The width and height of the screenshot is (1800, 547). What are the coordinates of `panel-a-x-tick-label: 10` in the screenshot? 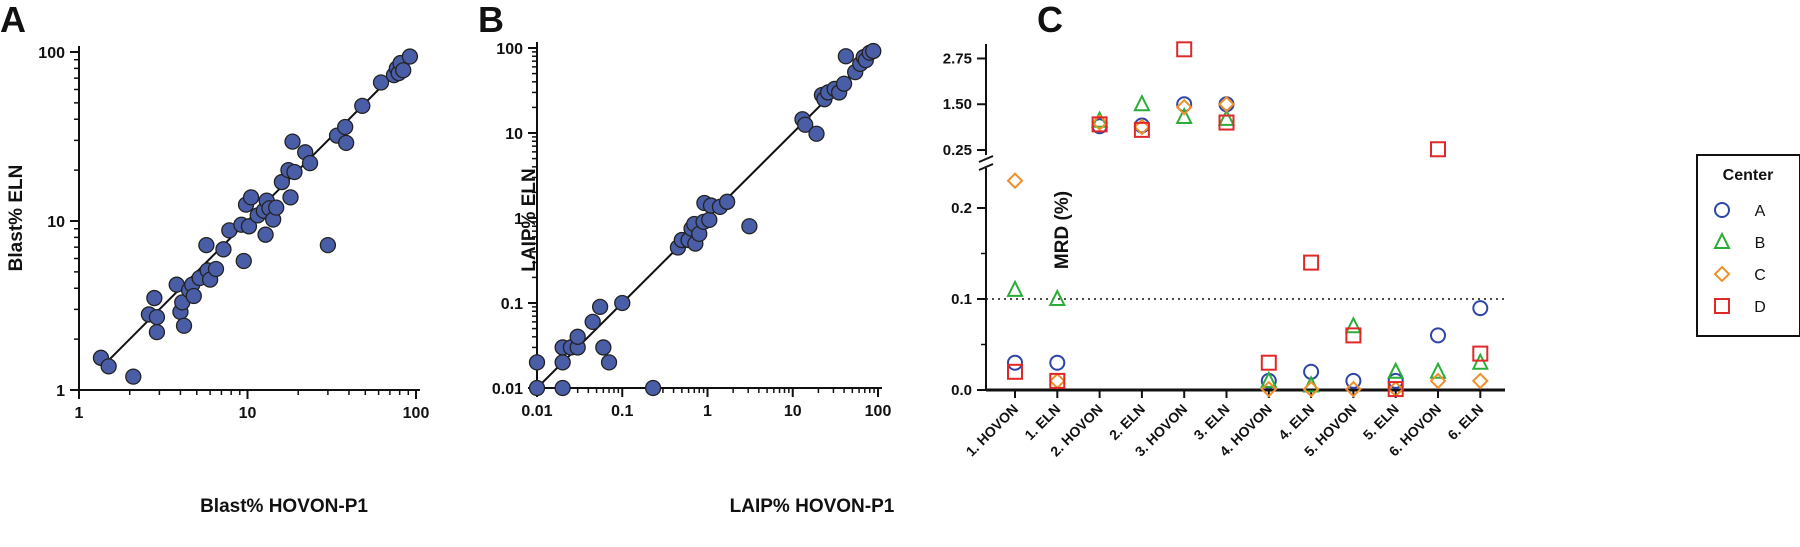 It's located at (248, 413).